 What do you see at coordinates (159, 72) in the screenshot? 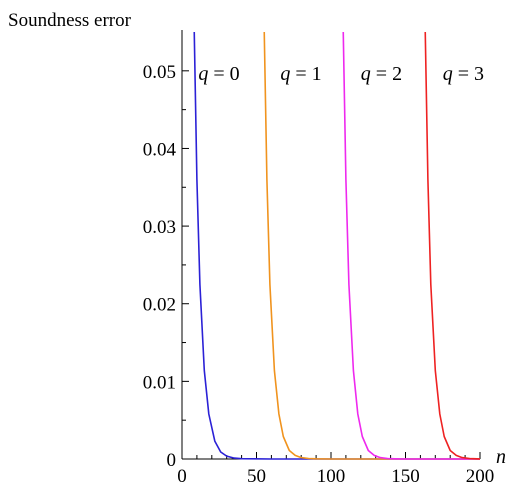
I see `y-tick-label: 0.05` at bounding box center [159, 72].